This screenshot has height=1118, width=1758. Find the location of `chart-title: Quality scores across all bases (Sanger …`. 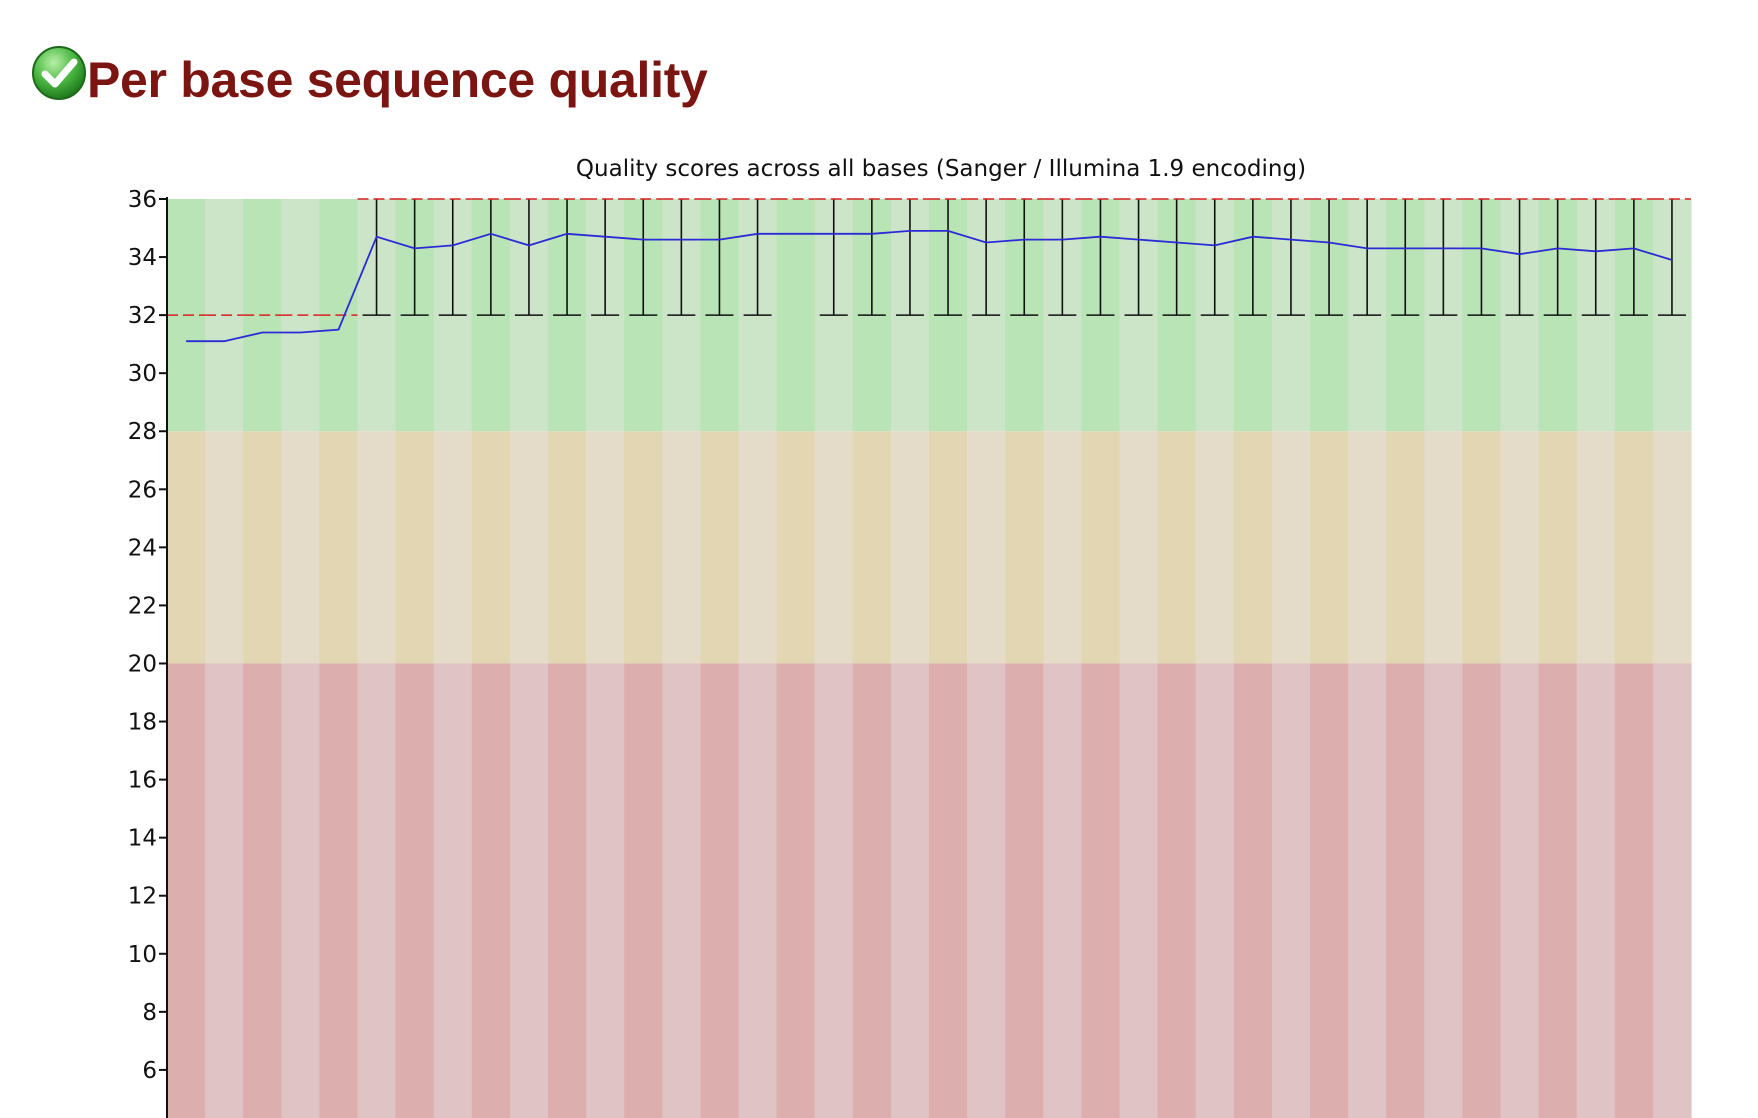

chart-title: Quality scores across all bases (Sanger … is located at coordinates (941, 169).